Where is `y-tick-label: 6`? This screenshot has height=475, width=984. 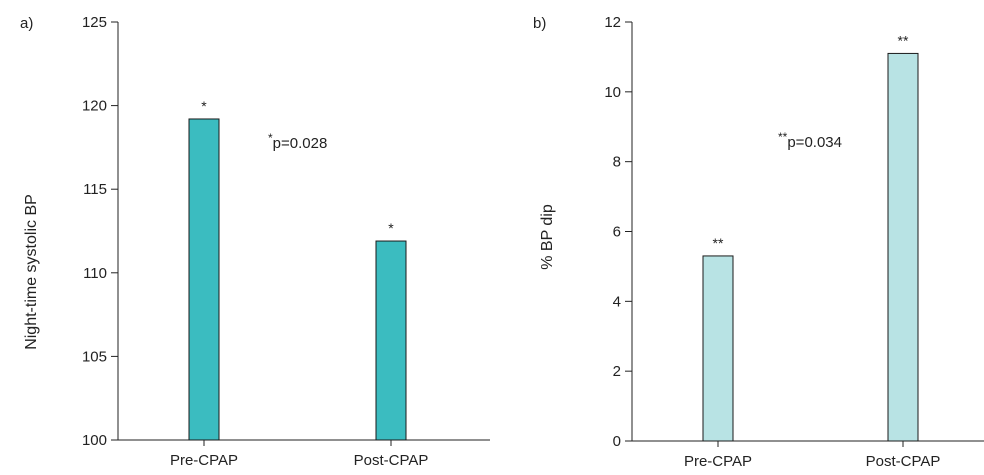
y-tick-label: 6 is located at coordinates (617, 232).